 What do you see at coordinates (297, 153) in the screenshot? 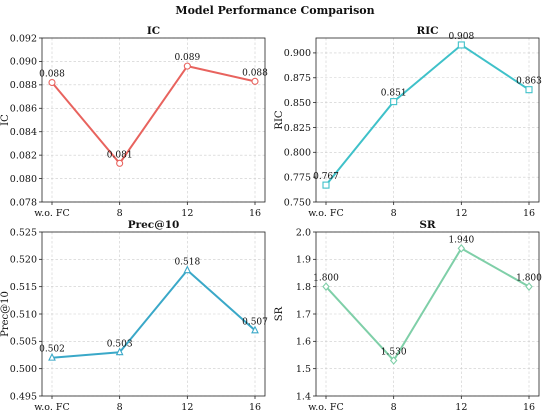
I see `ric-ytick-label: 0.800` at bounding box center [297, 153].